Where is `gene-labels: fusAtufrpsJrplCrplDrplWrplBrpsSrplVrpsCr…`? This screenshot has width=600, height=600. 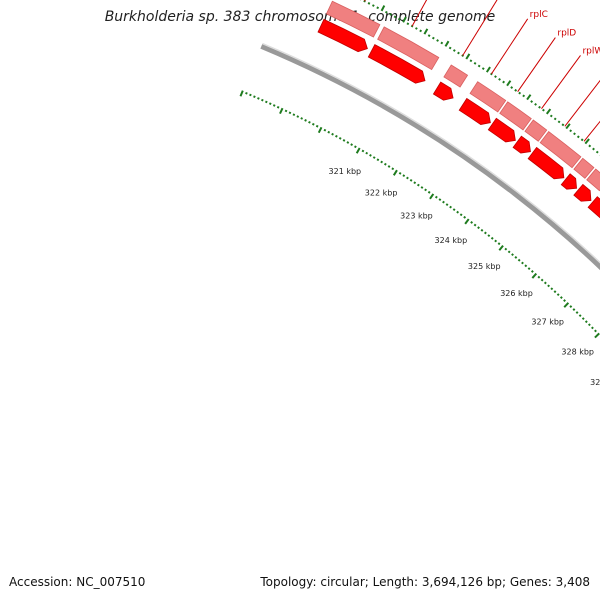 gene-labels: fusAtufrpsJrplCrplDrplWrplBrpsSrplVrpsCr… is located at coordinates (482, 71).